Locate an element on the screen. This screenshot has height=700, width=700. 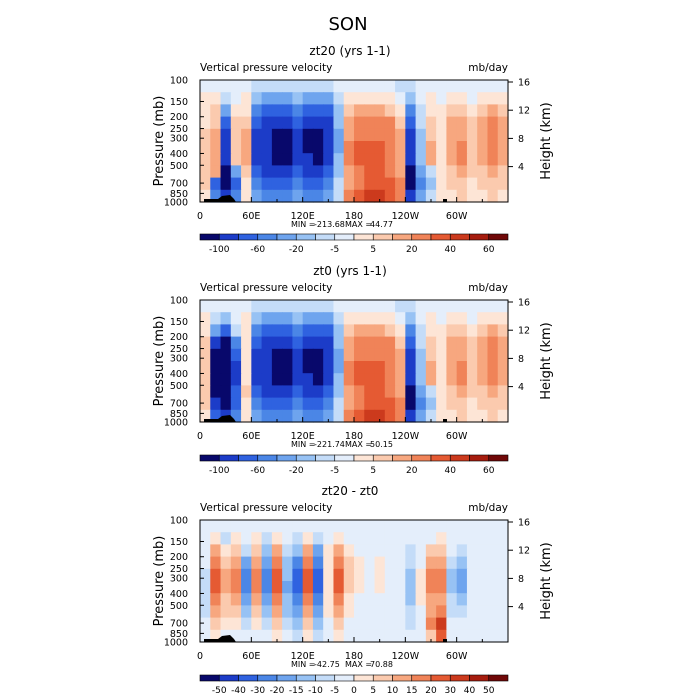
x-tick-label: 120E is located at coordinates (303, 436).